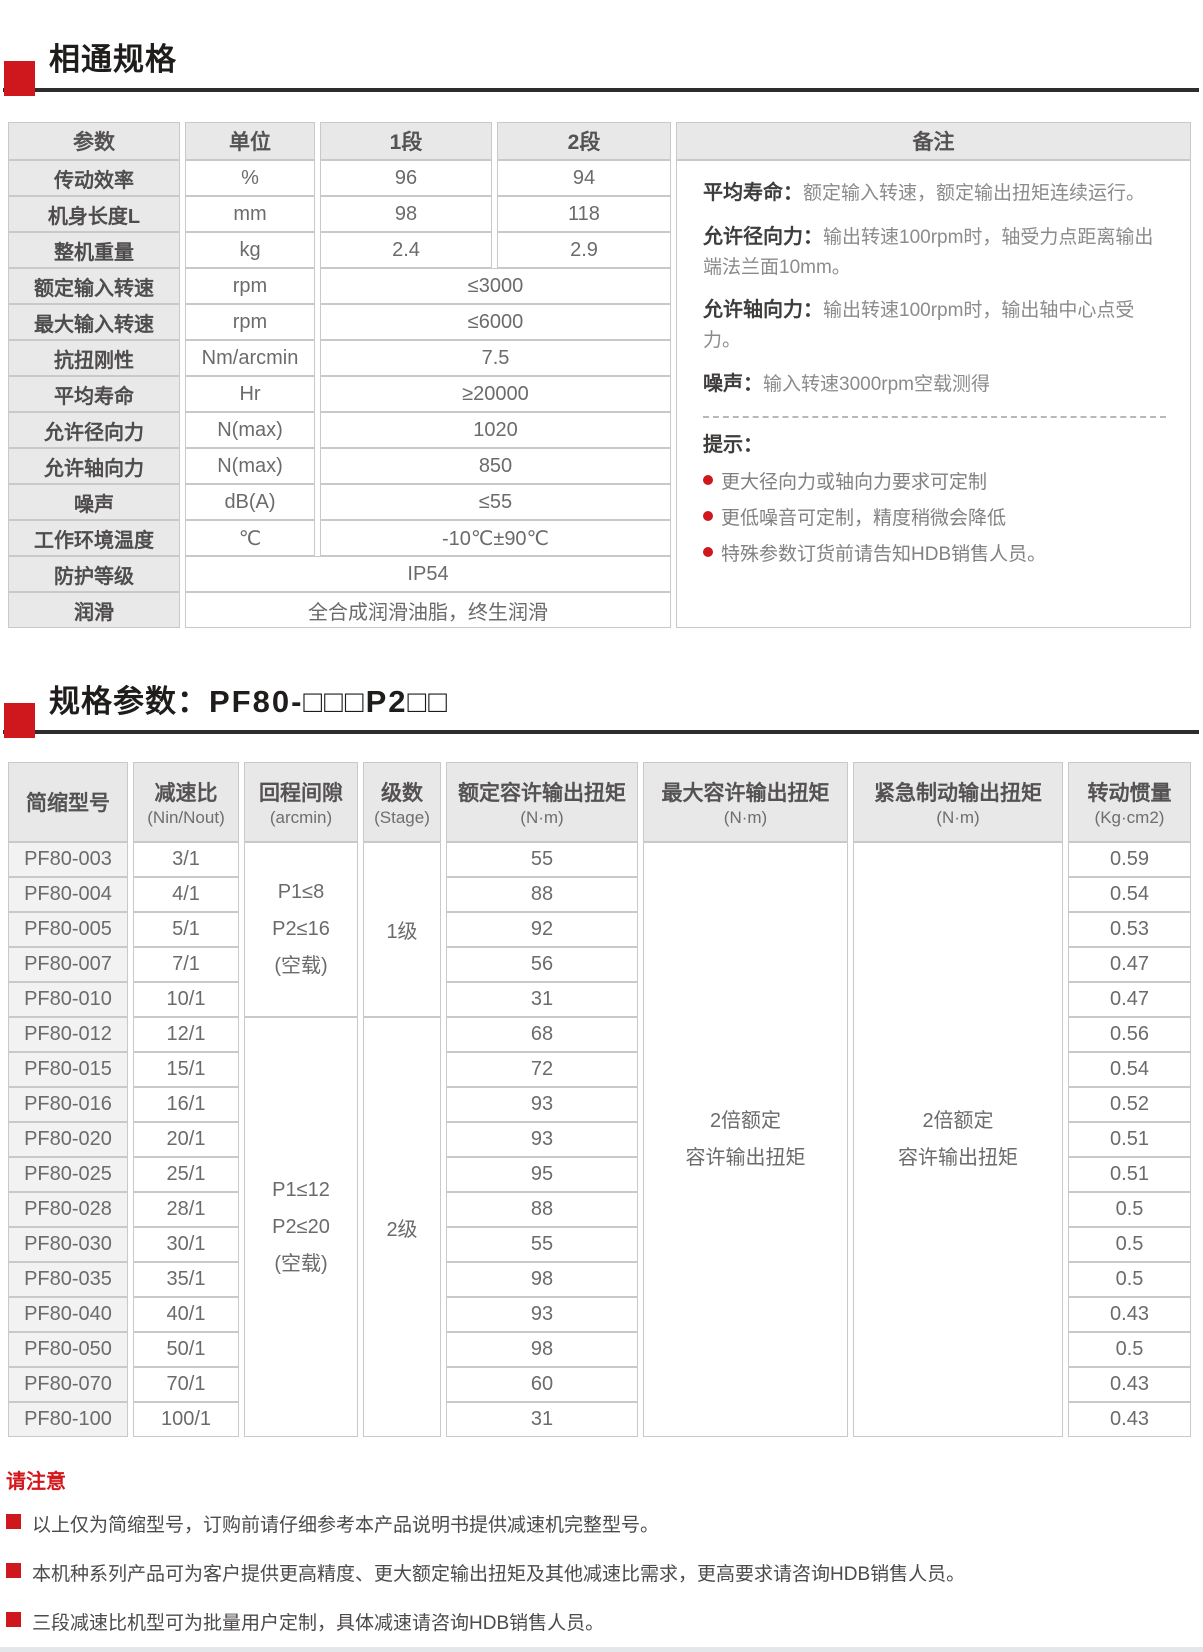 The width and height of the screenshot is (1203, 1652). I want to click on table-row: 最大输入转速 rpm ≤6000, so click(599, 322).